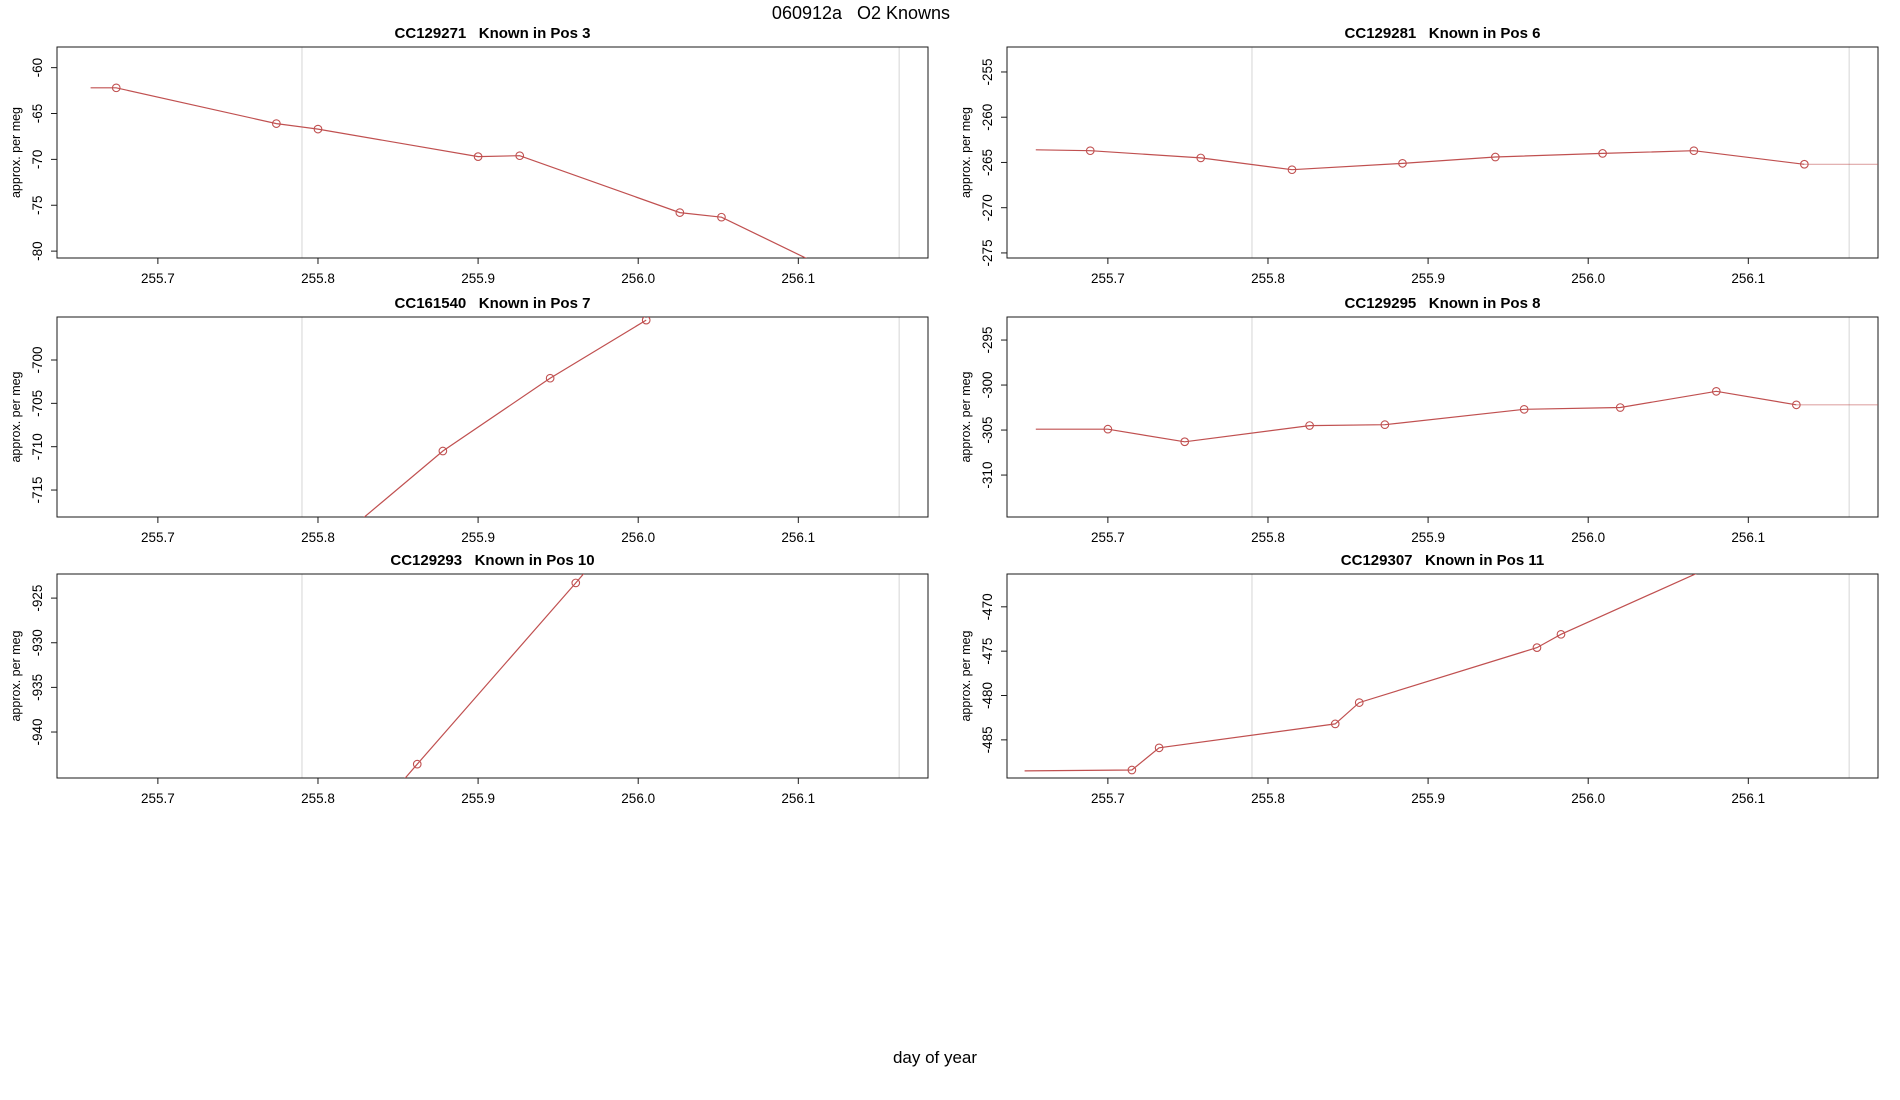 This screenshot has width=1900, height=1100. Describe the element at coordinates (37, 732) in the screenshot. I see `y-tick-label: -940` at that location.